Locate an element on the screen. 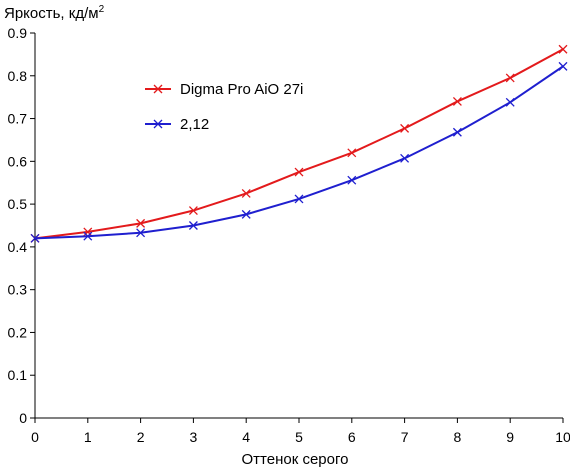 Image resolution: width=570 pixels, height=468 pixels. x-tick-label: 8 is located at coordinates (458, 437).